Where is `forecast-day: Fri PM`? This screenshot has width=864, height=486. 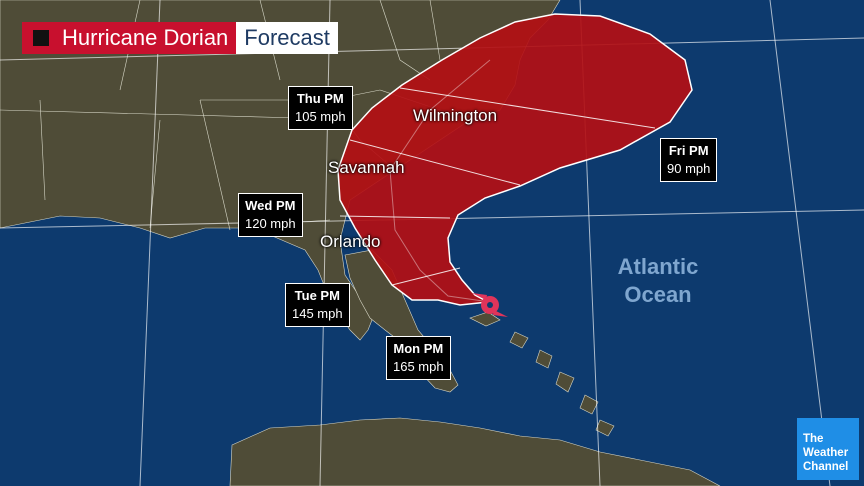 forecast-day: Fri PM is located at coordinates (688, 150).